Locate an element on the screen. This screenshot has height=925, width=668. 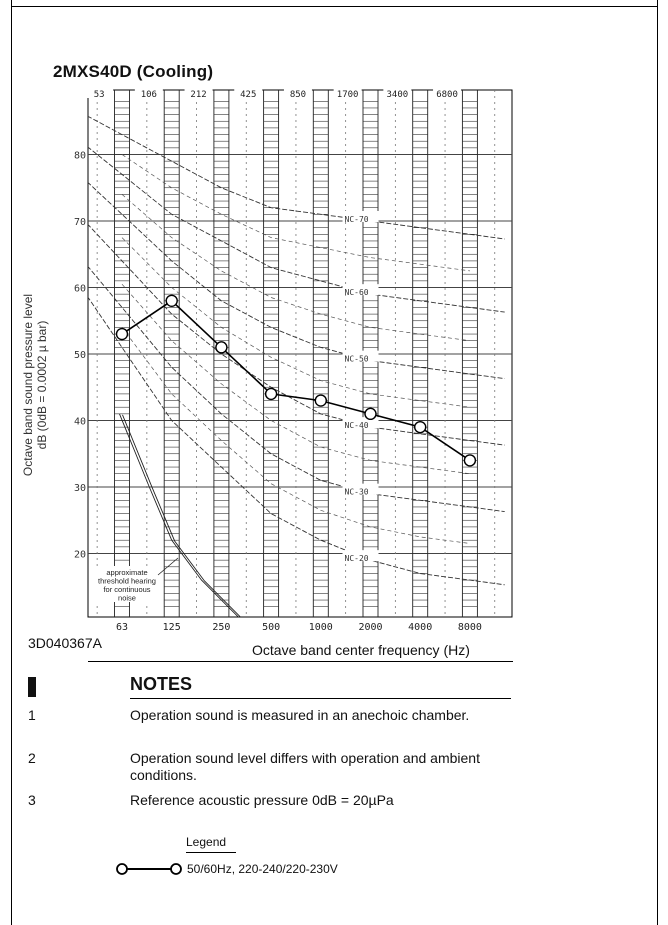
x-top-tick-label: 53 is located at coordinates (99, 95).